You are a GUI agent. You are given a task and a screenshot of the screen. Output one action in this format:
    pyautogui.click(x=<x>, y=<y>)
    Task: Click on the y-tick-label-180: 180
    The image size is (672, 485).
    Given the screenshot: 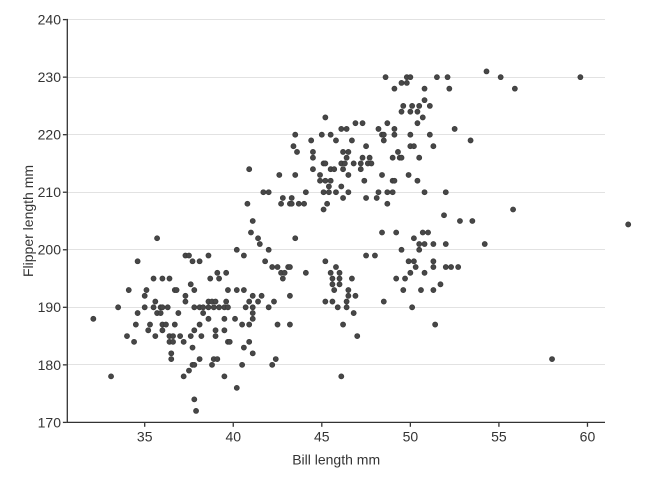 What is the action you would take?
    pyautogui.click(x=50, y=365)
    